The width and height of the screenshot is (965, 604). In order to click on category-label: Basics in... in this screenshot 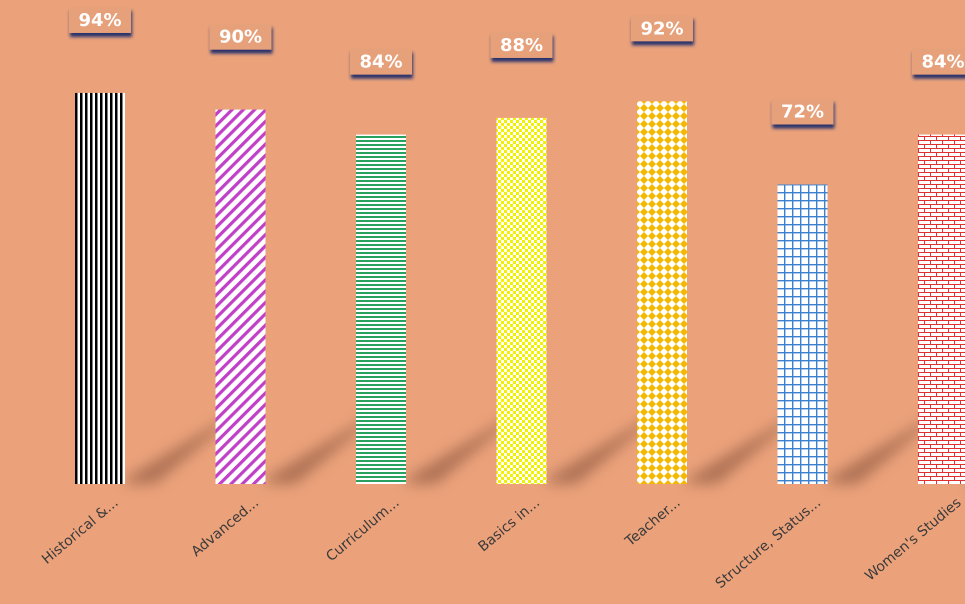, I will do `click(509, 525)`.